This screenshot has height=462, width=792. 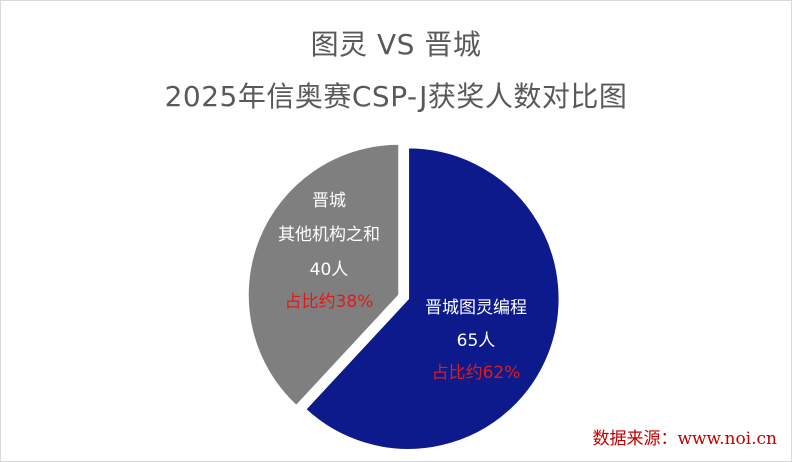 I want to click on slice-tuling-count: 65人, so click(x=476, y=341).